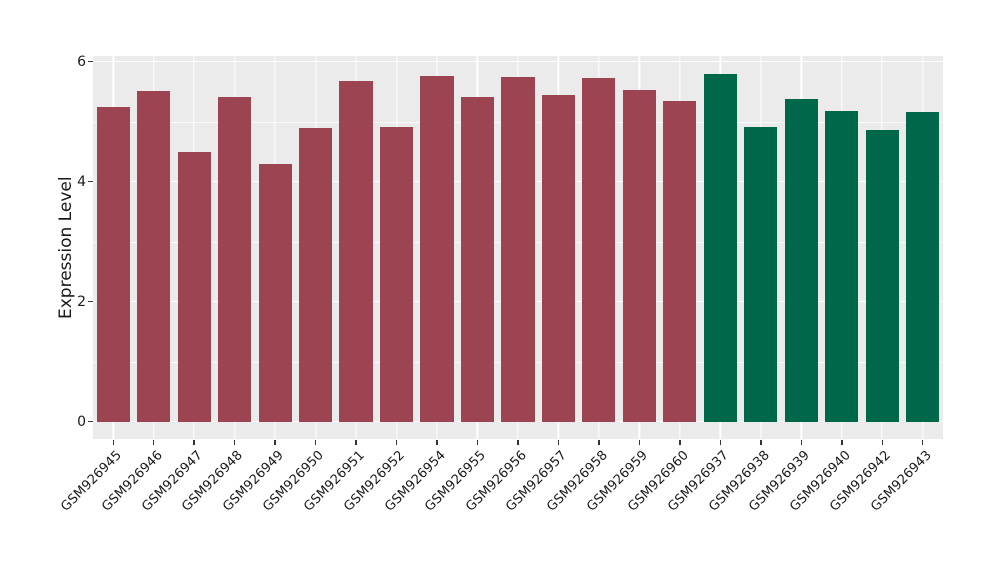  Describe the element at coordinates (81, 301) in the screenshot. I see `y-tick-label: 2` at that location.